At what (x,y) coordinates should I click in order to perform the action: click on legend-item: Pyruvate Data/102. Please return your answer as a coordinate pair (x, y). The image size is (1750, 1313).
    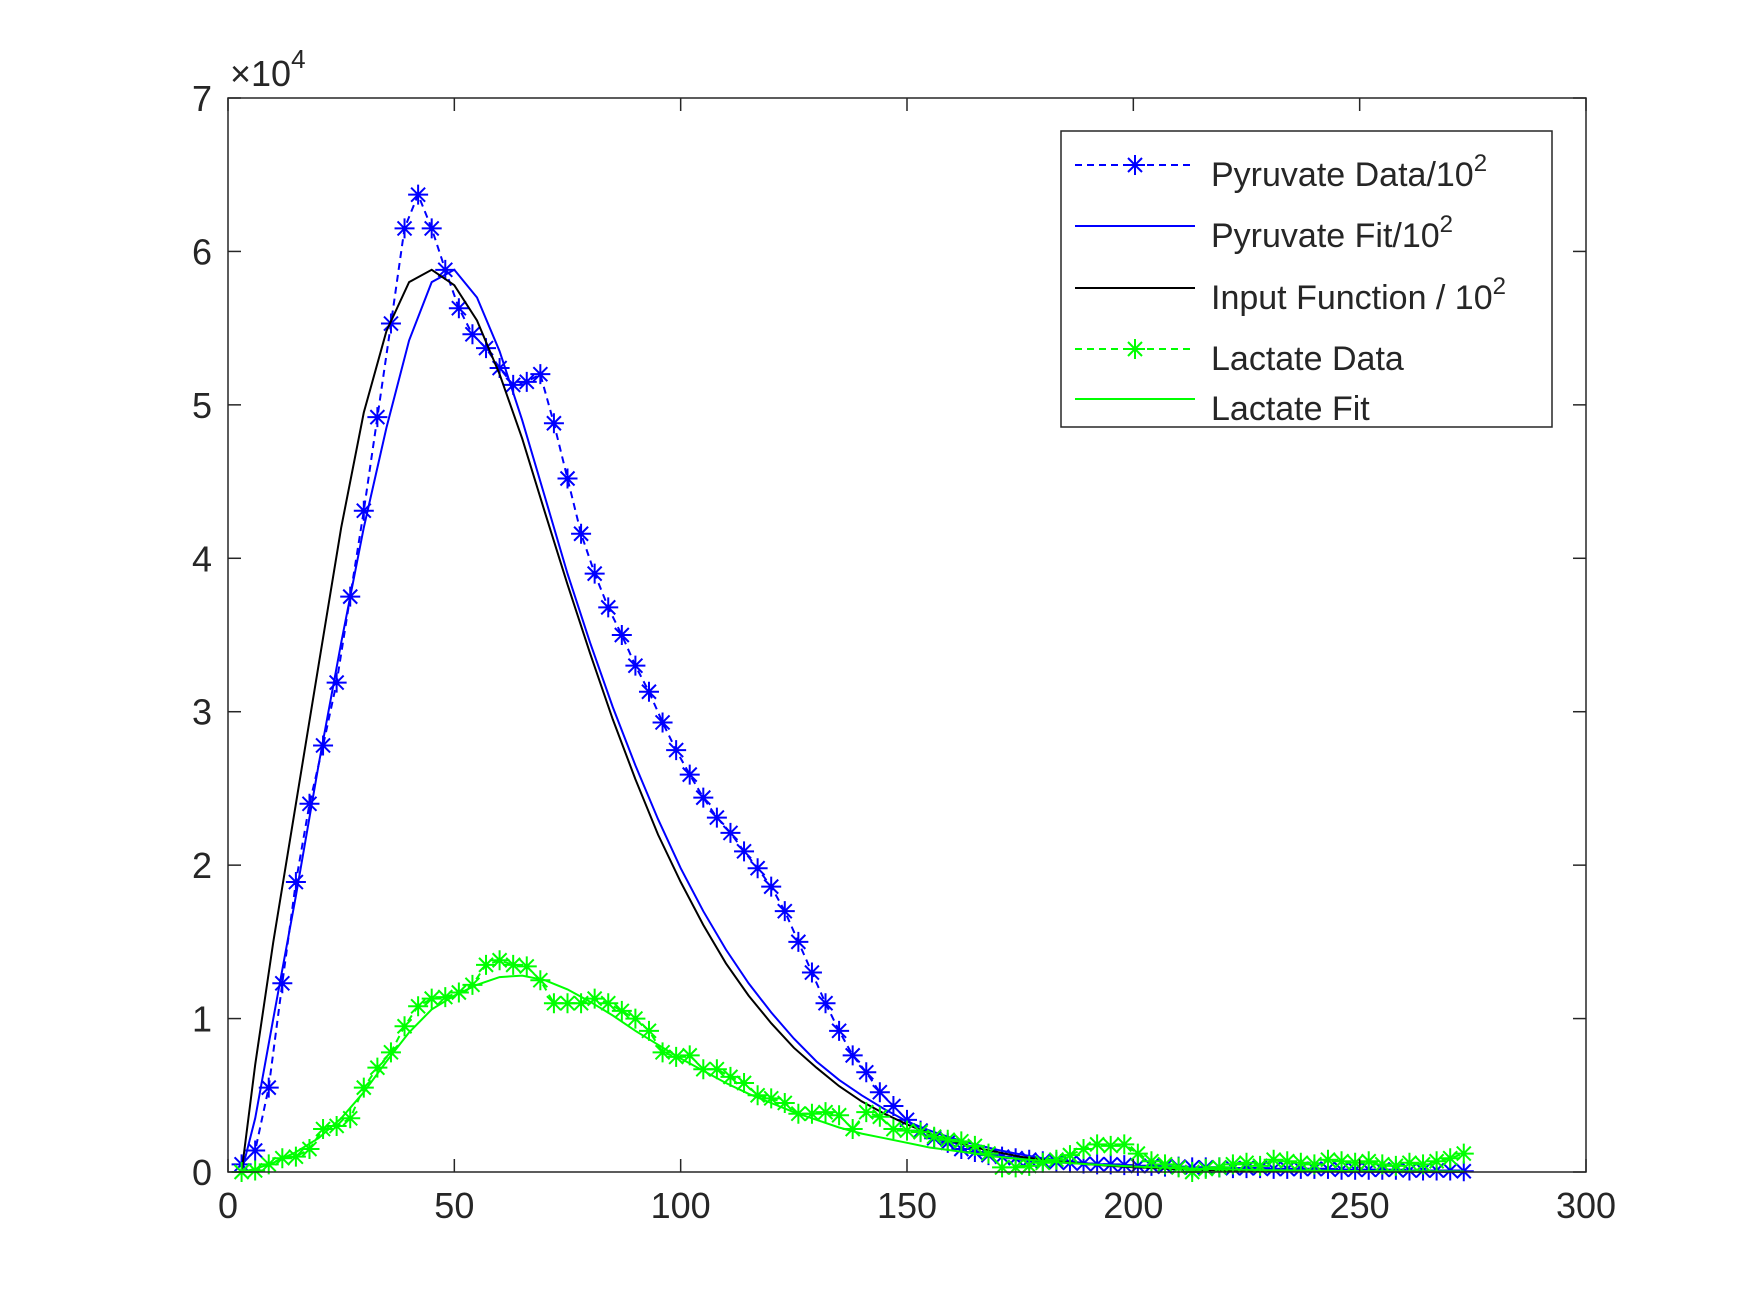
    Looking at the image, I should click on (1281, 172).